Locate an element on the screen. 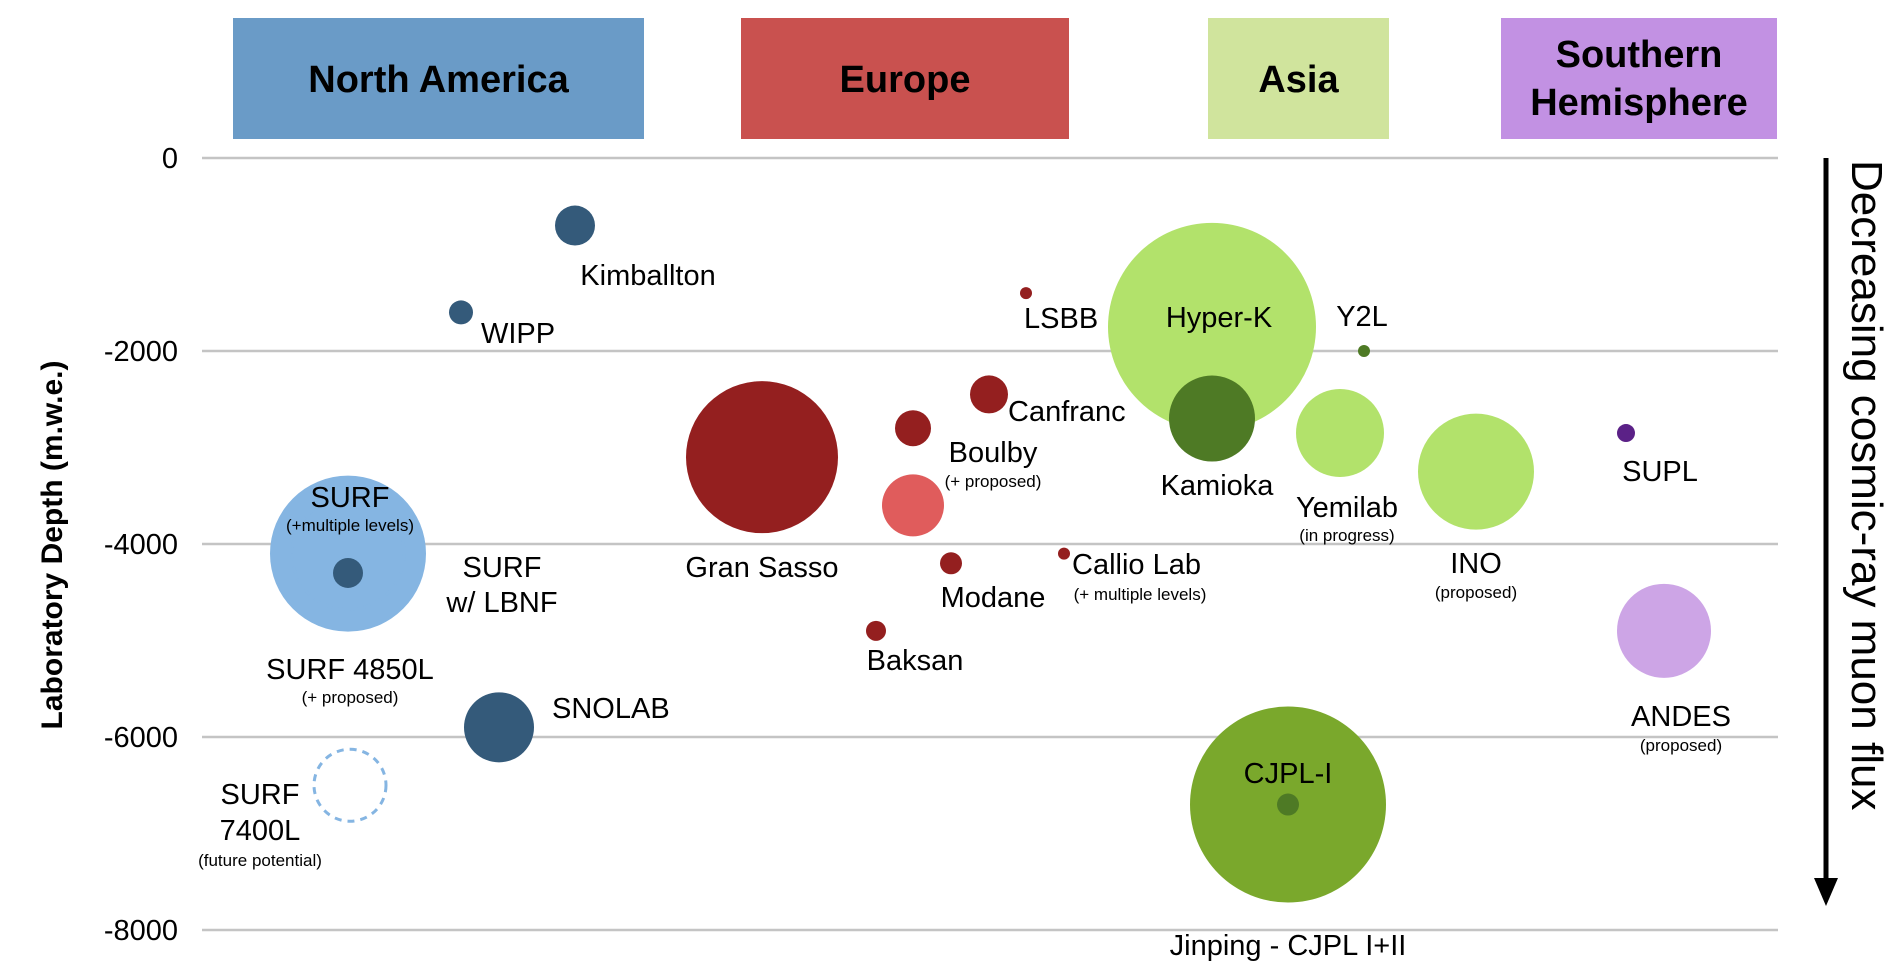  marker-surf-7400l is located at coordinates (350, 785).